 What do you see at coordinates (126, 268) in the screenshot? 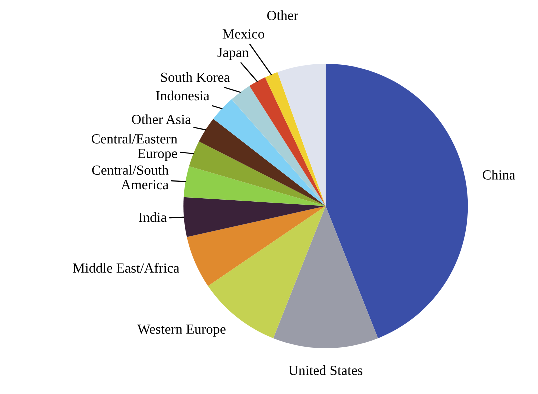
I see `slice-label: Middle East/Africa` at bounding box center [126, 268].